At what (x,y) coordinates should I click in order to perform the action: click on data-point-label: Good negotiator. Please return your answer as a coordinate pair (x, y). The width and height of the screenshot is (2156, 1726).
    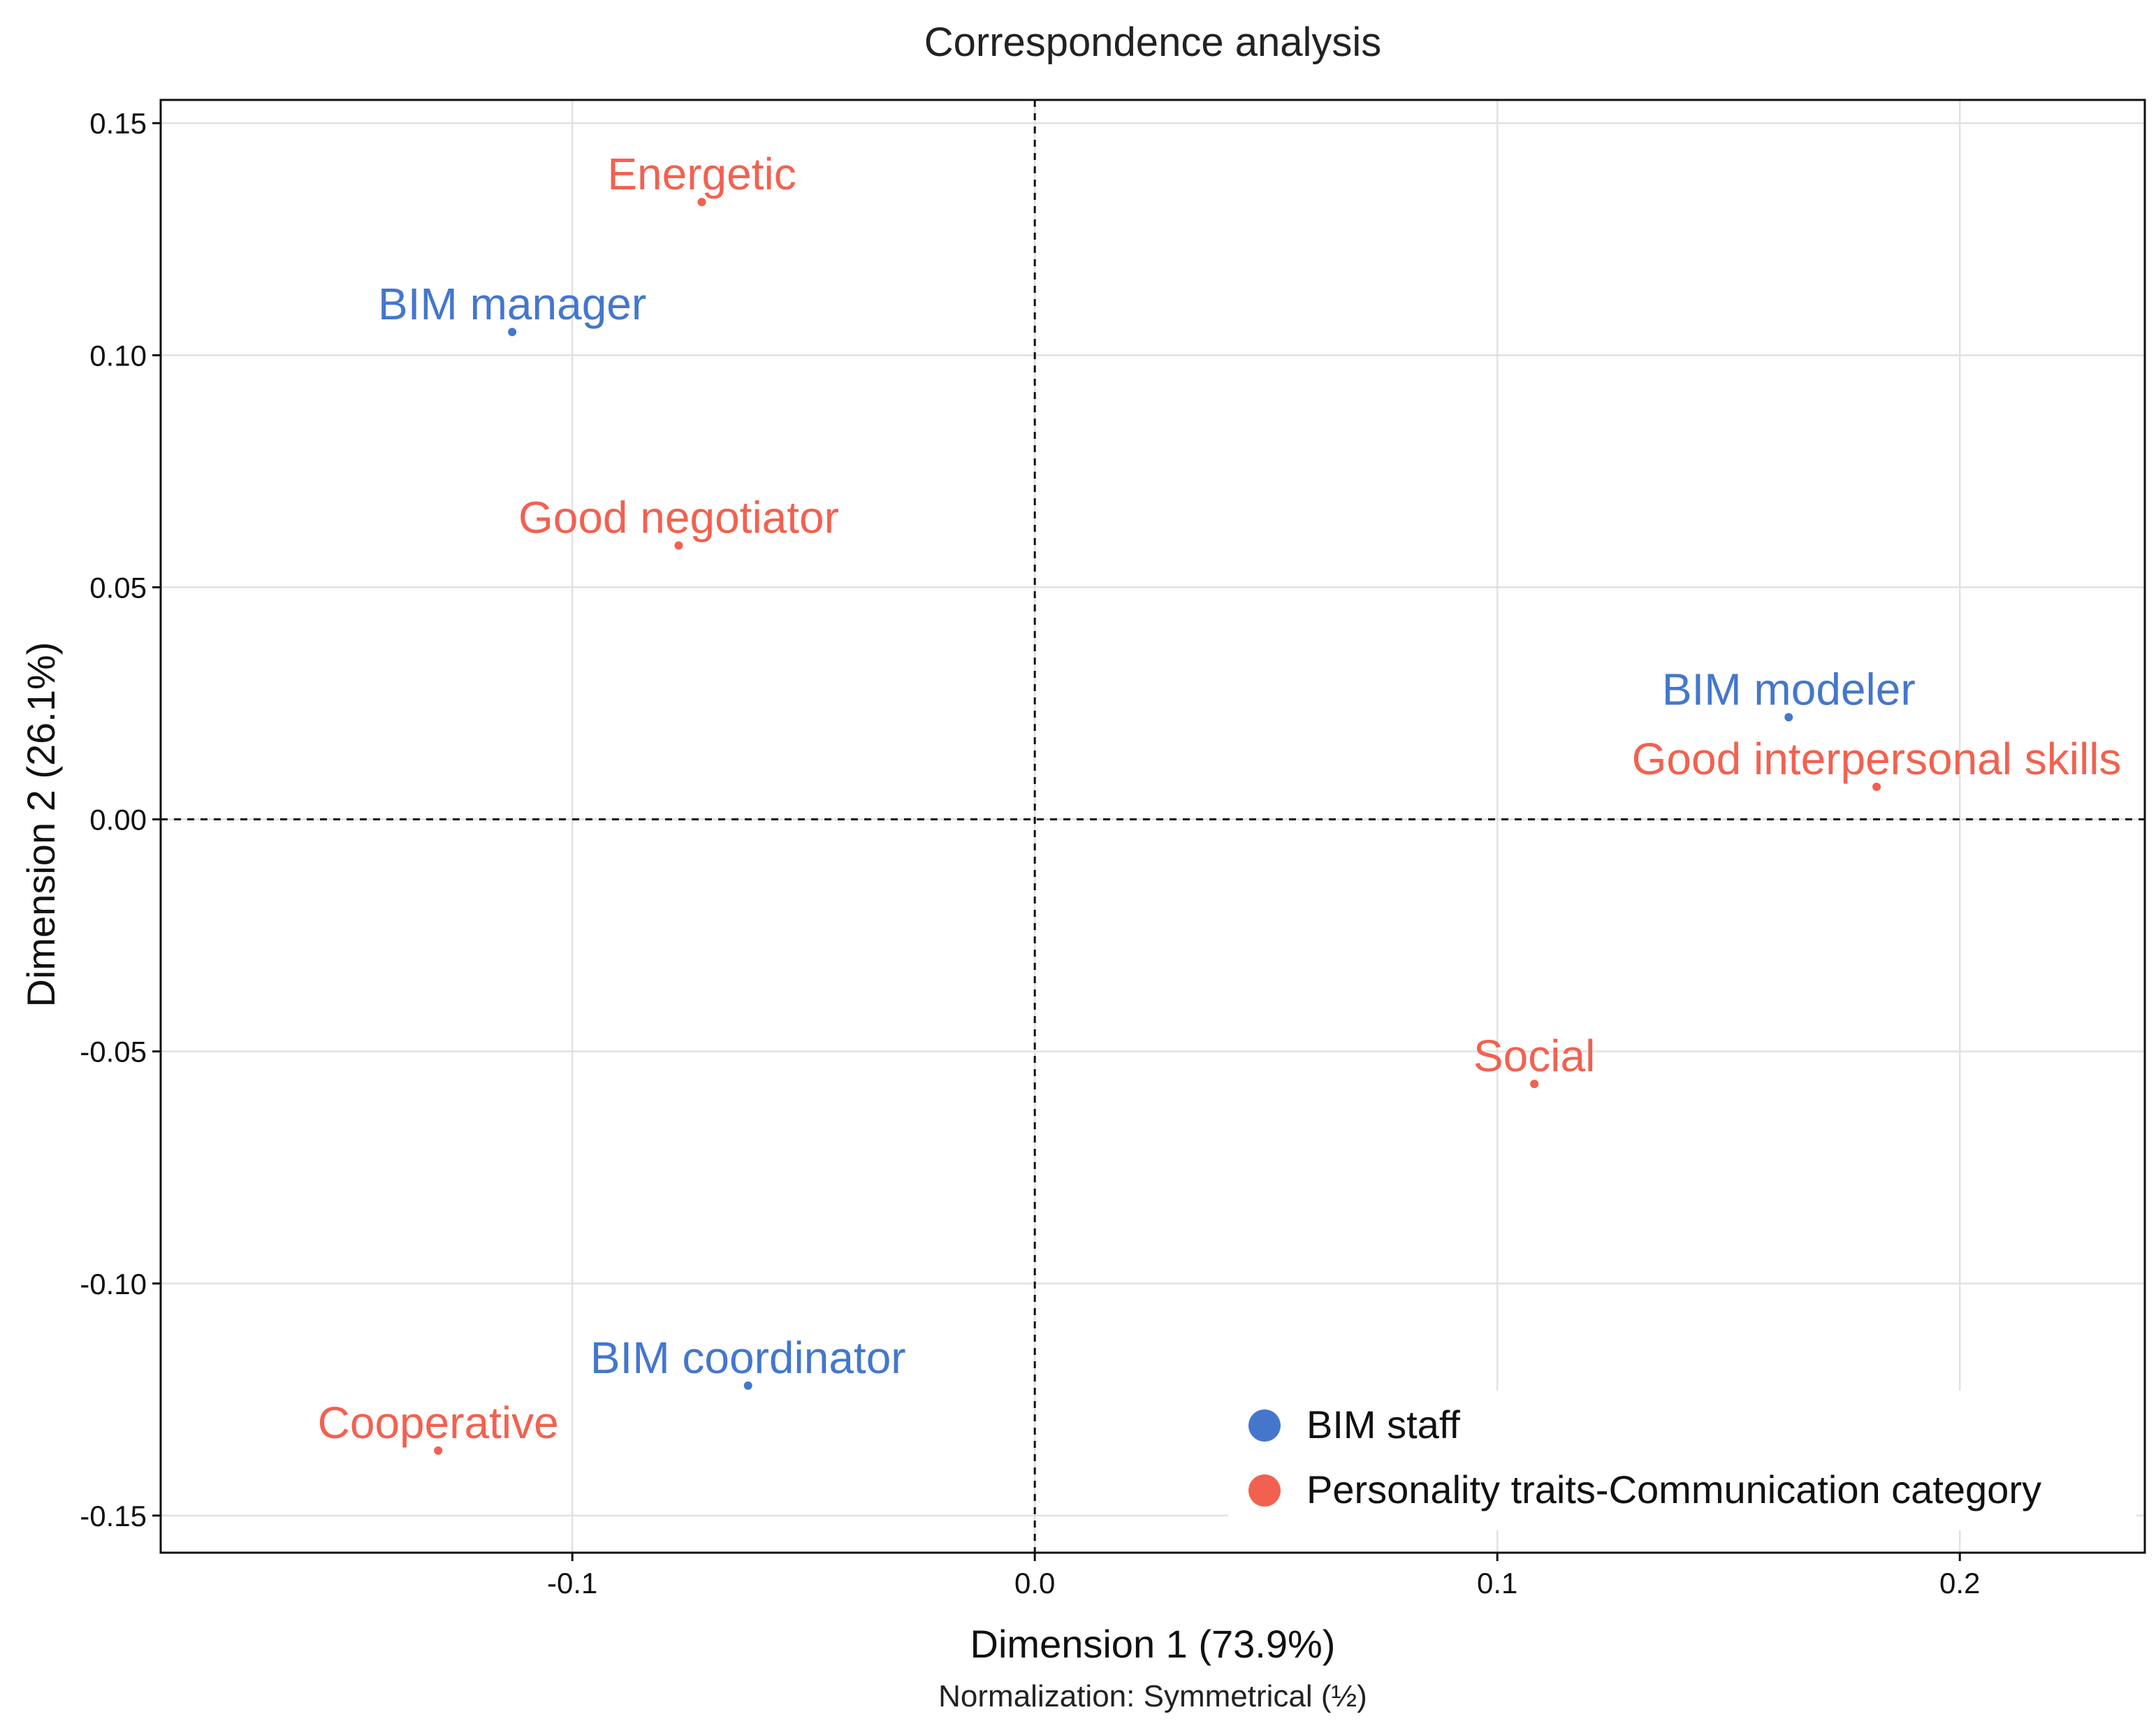
    Looking at the image, I should click on (678, 518).